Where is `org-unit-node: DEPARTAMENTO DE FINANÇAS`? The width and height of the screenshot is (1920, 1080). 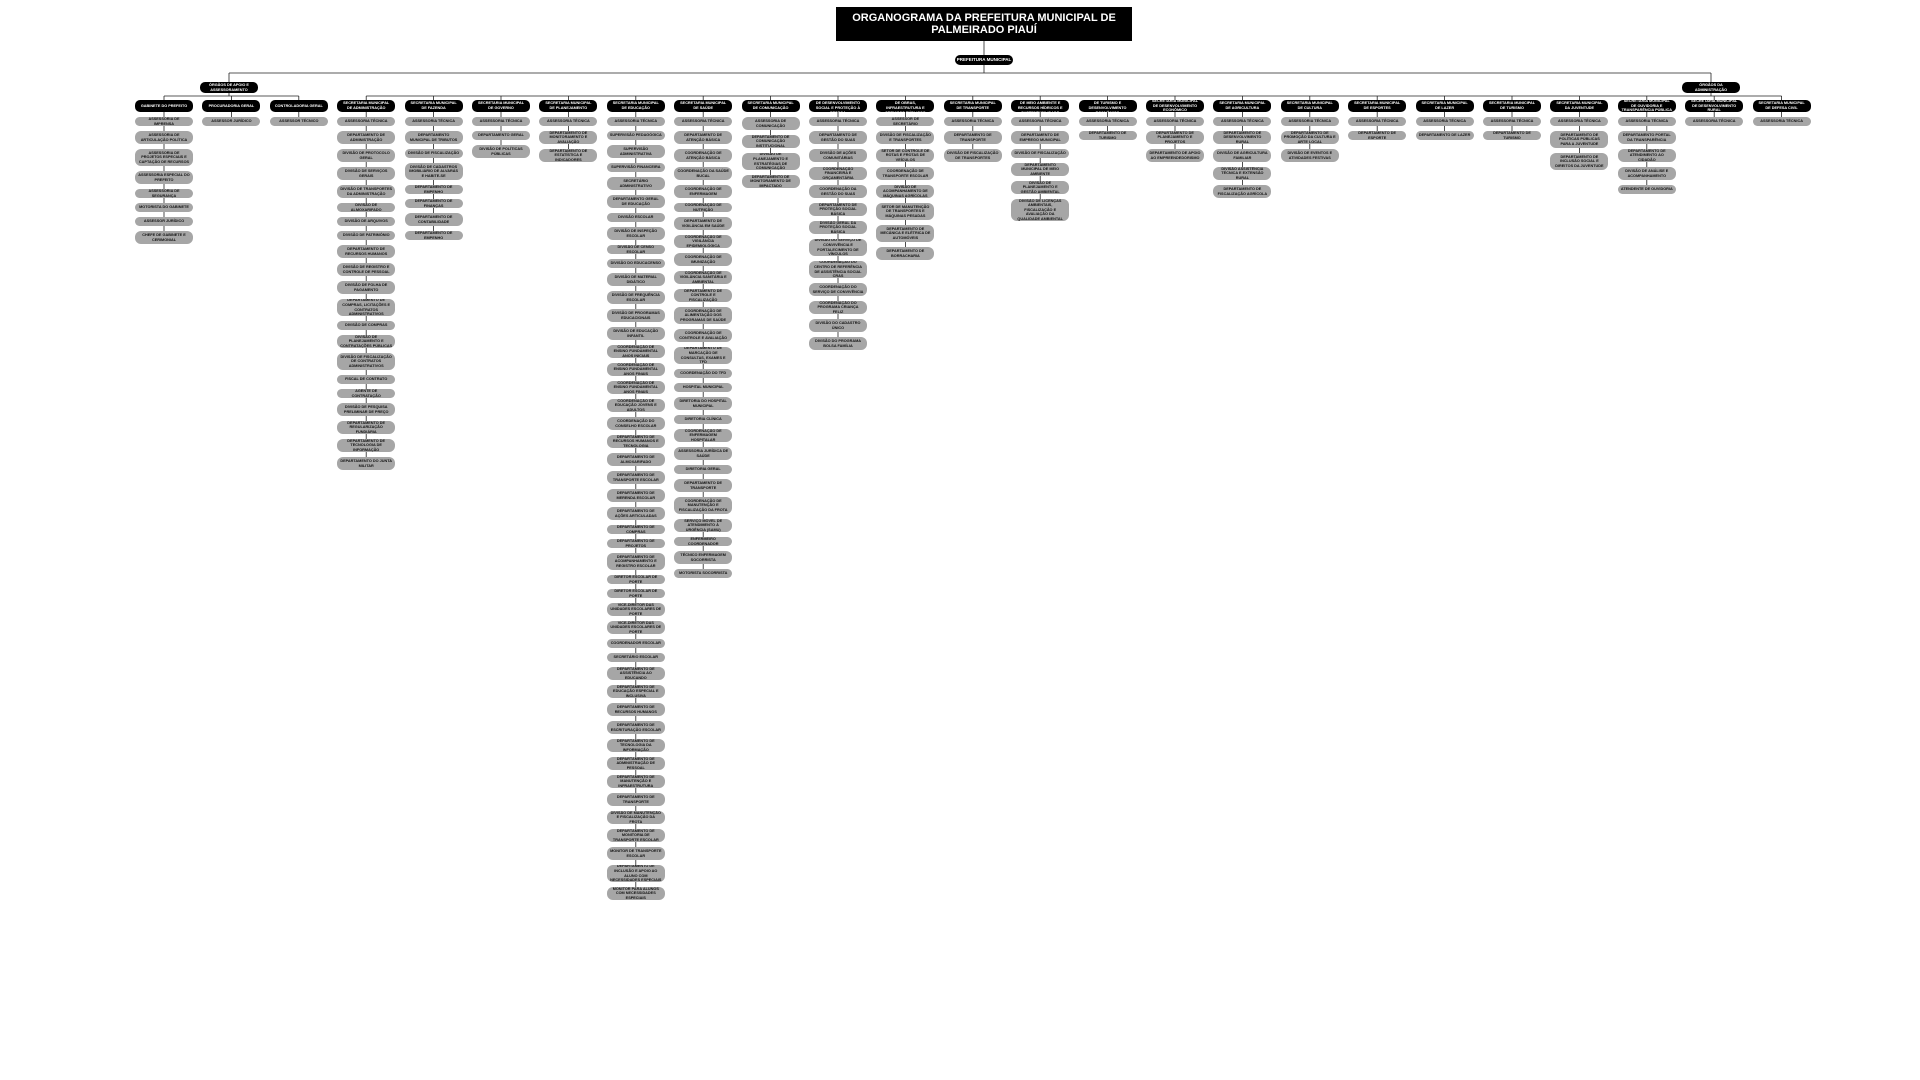
org-unit-node: DEPARTAMENTO DE FINANÇAS is located at coordinates (433, 203).